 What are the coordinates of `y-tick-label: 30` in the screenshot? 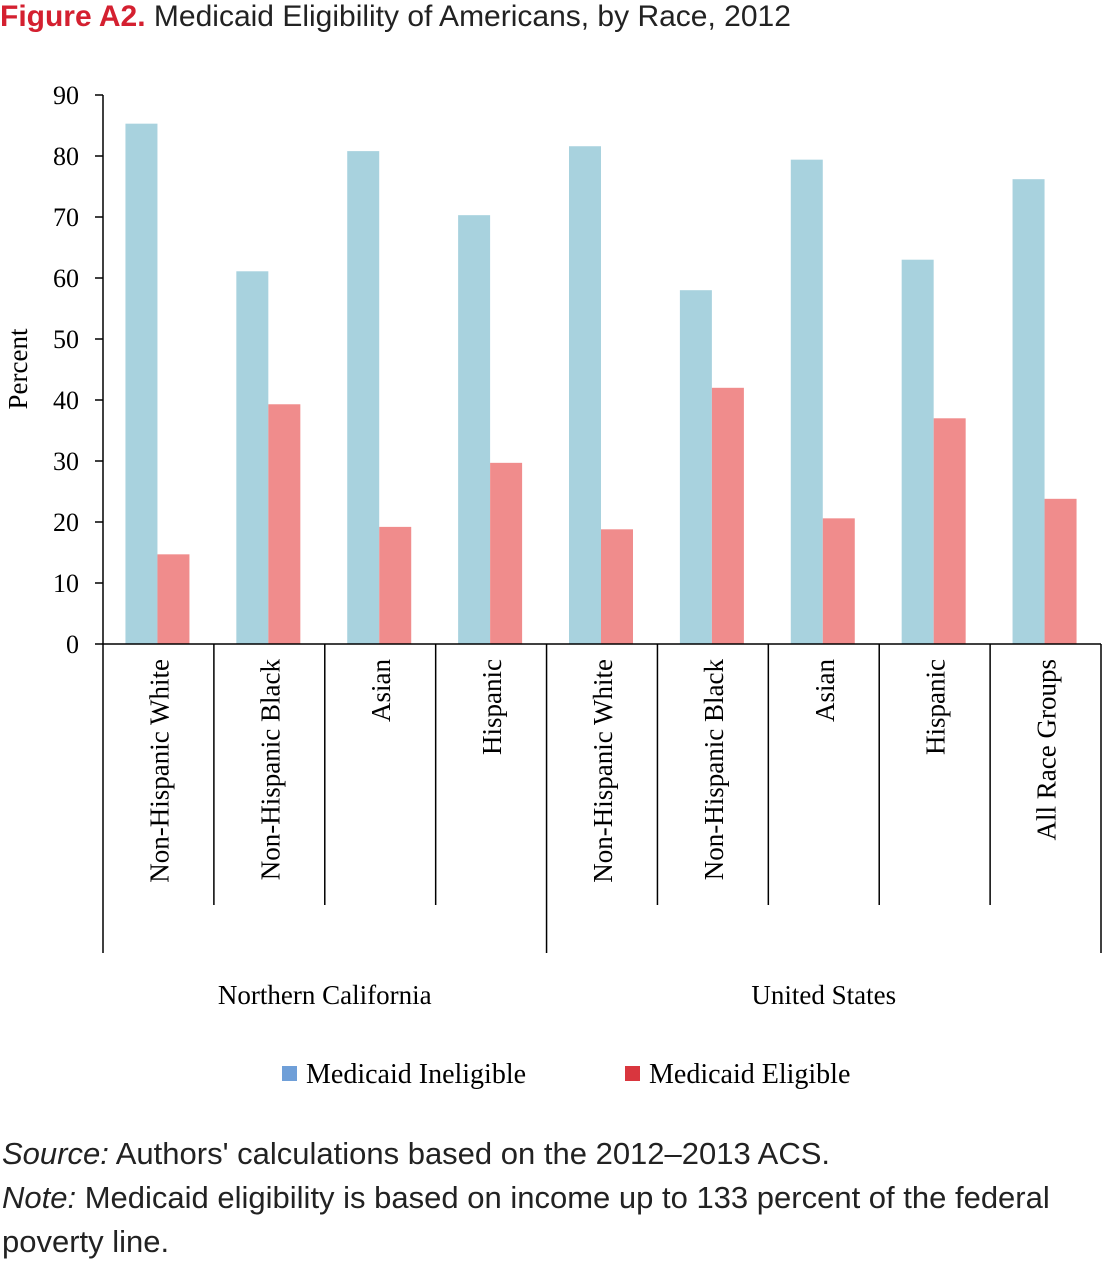 It's located at (66, 461).